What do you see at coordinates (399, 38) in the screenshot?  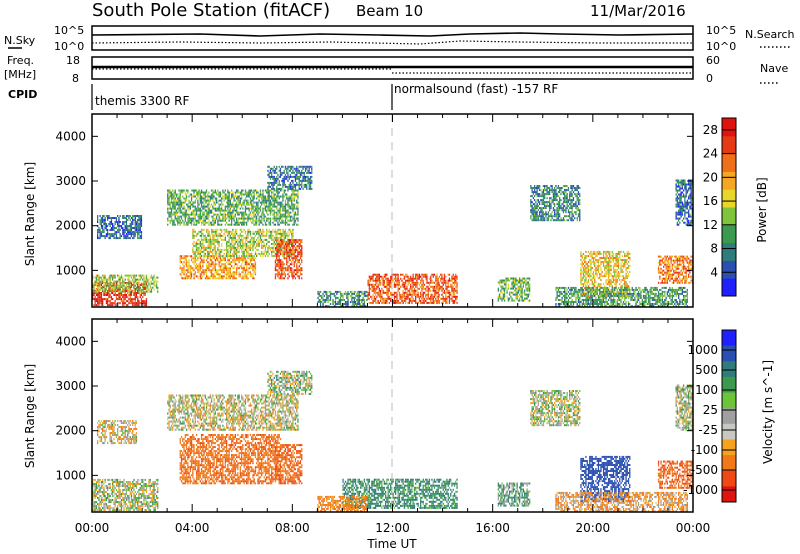 I see `nsky-panel: N.Sky 10^5 10^0 10^5 10^0 N.Search` at bounding box center [399, 38].